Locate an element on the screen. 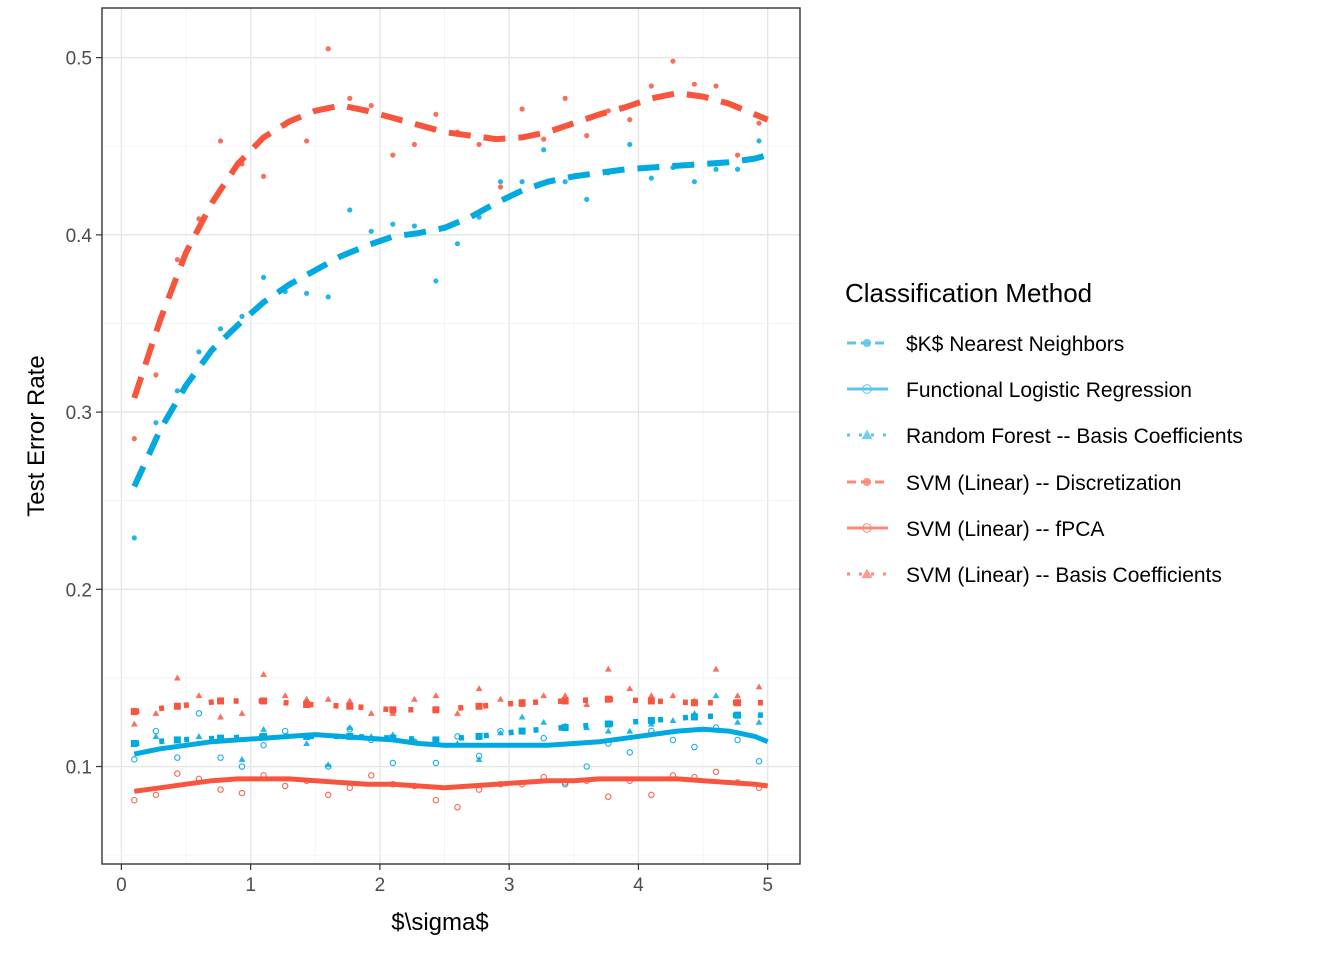 The height and width of the screenshot is (960, 1344). x-axis-title: $\sigma$ is located at coordinates (439, 922).